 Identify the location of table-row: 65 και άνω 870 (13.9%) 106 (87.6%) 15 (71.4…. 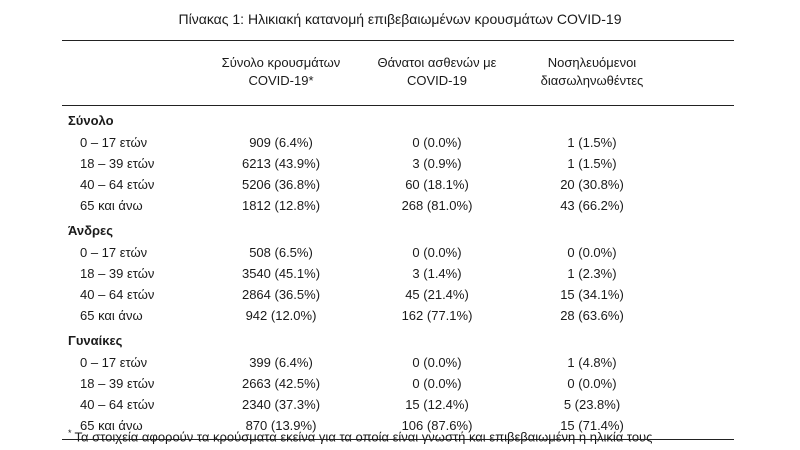
(398, 425).